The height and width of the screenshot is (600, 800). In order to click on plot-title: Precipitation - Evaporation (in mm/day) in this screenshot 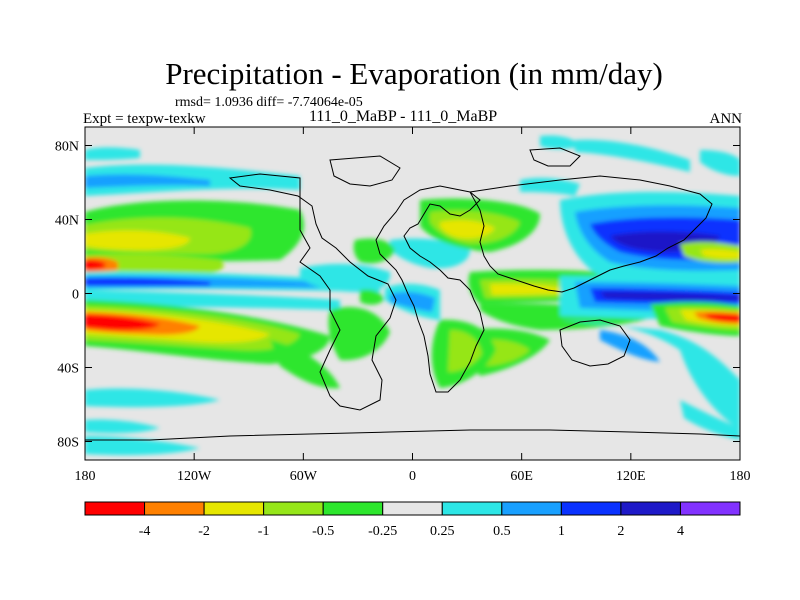, I will do `click(414, 73)`.